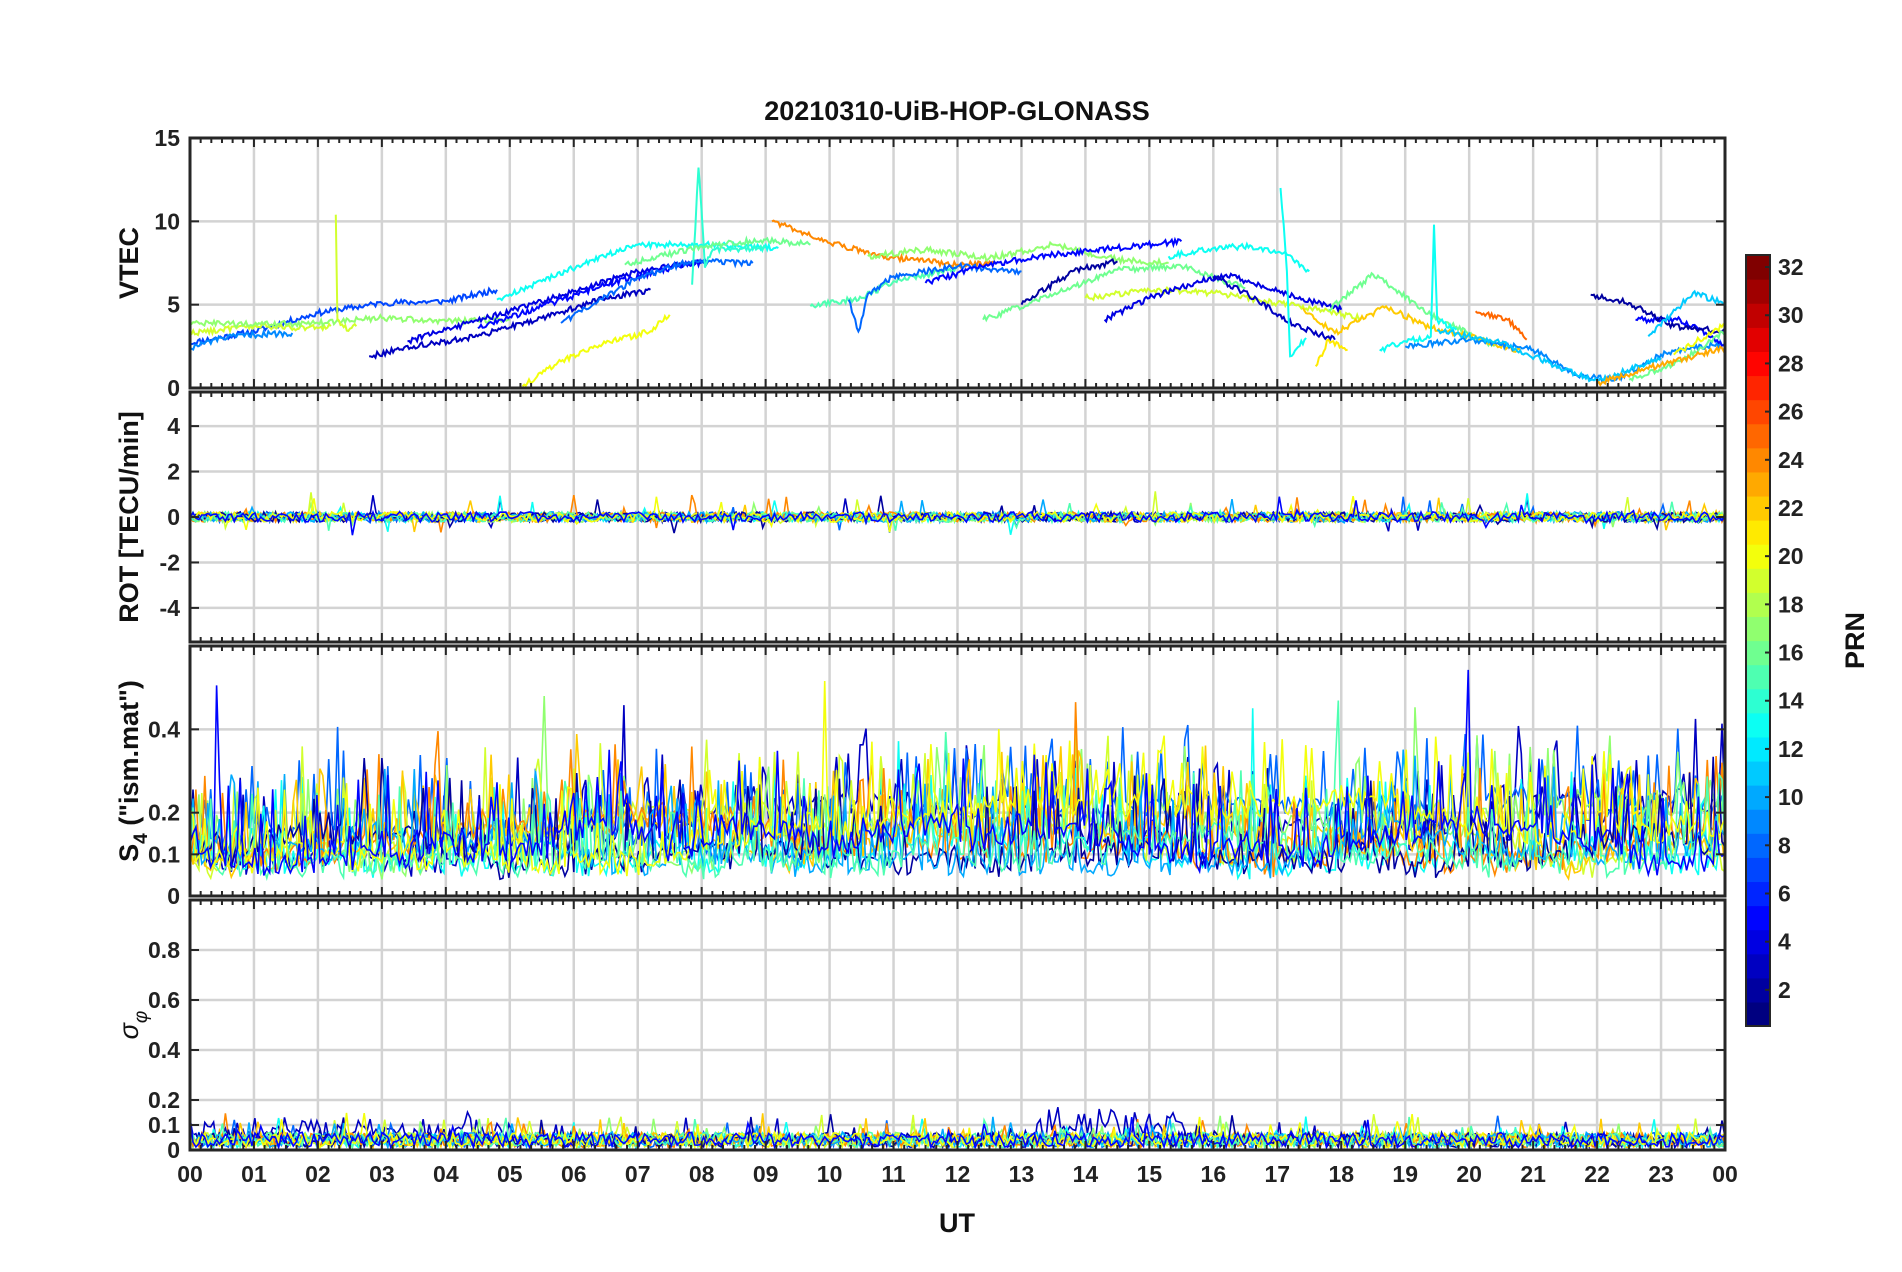 The width and height of the screenshot is (1902, 1272). What do you see at coordinates (957, 111) in the screenshot?
I see `chart-title: 20210310-UiB-HOP-GLONASS` at bounding box center [957, 111].